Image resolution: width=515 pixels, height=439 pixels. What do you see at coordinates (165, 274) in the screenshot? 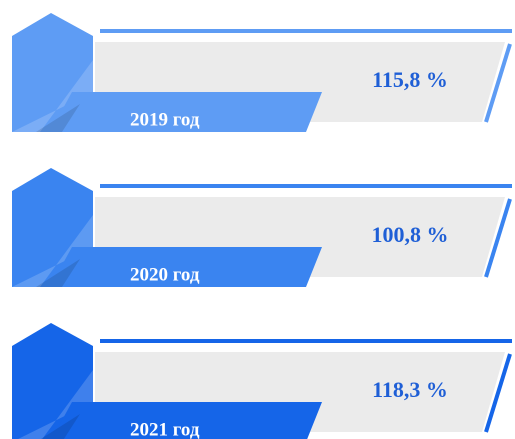
I see `year-label: 2020 год` at bounding box center [165, 274].